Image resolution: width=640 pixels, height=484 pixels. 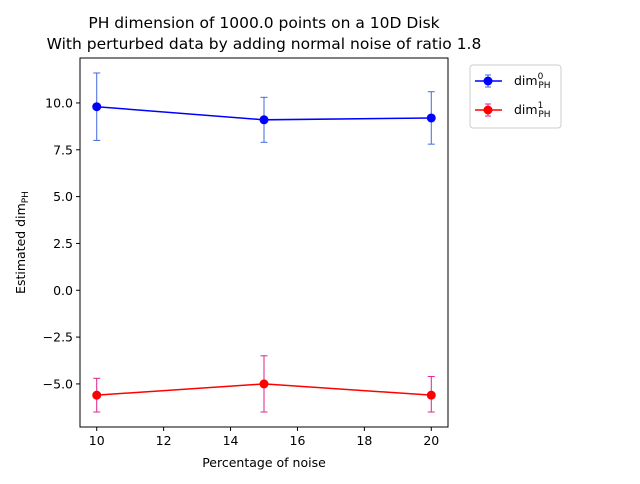 I want to click on y-axis-ticks: −5.0 −2.5 0.0 2.5 5.0 7.5 10.0, so click(x=61, y=243).